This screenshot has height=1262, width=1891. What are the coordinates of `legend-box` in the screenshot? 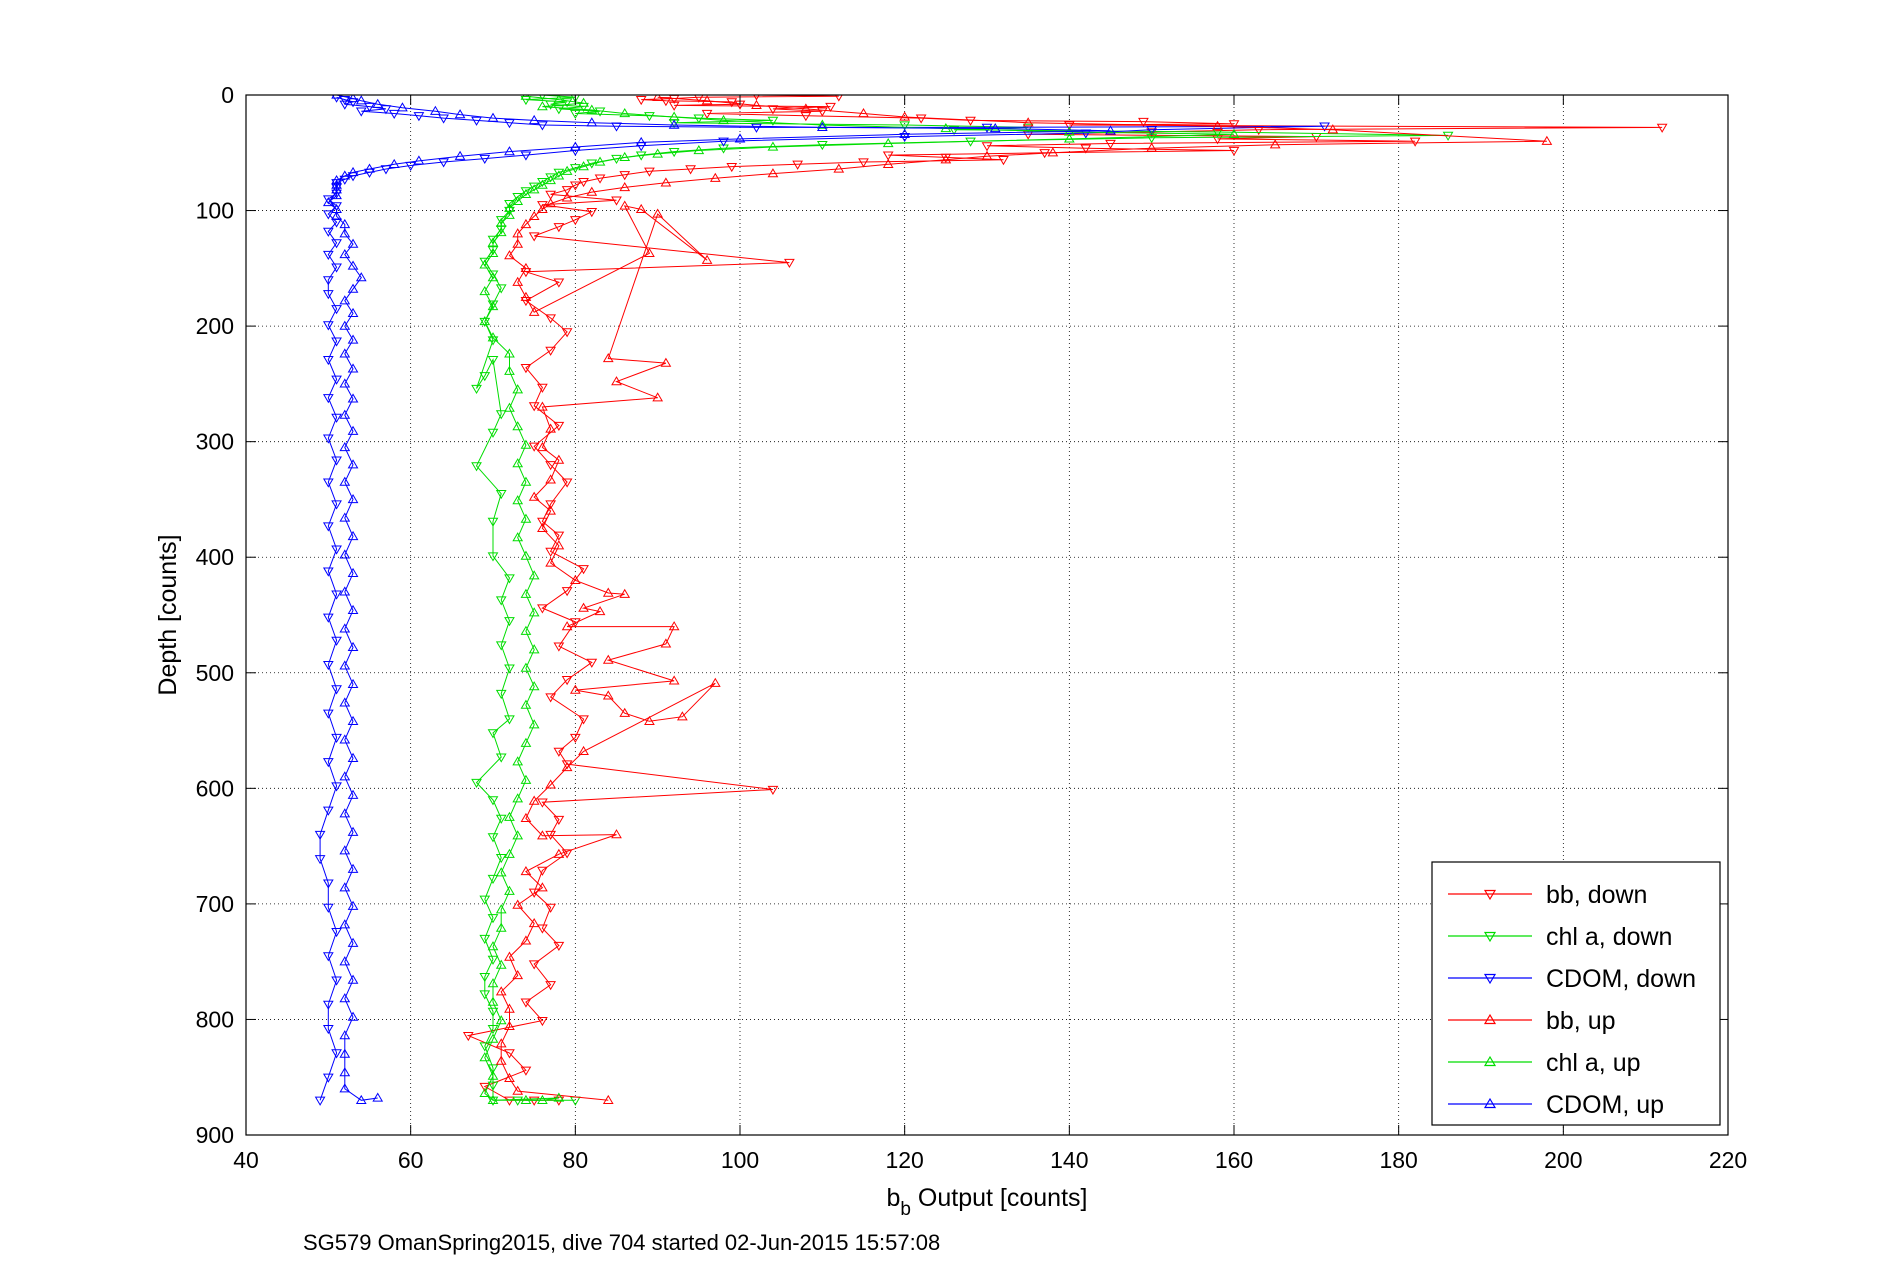 It's located at (1576, 993).